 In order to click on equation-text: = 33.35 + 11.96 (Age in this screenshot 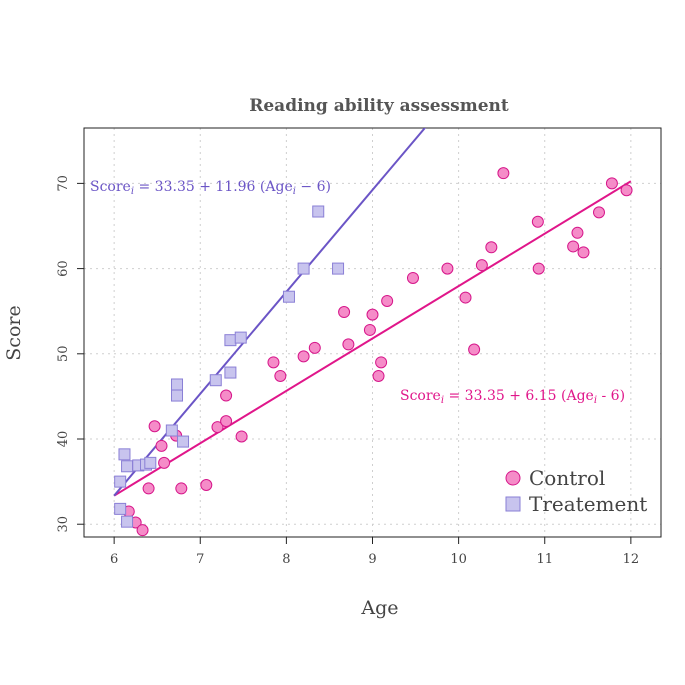, I will do `click(213, 187)`.